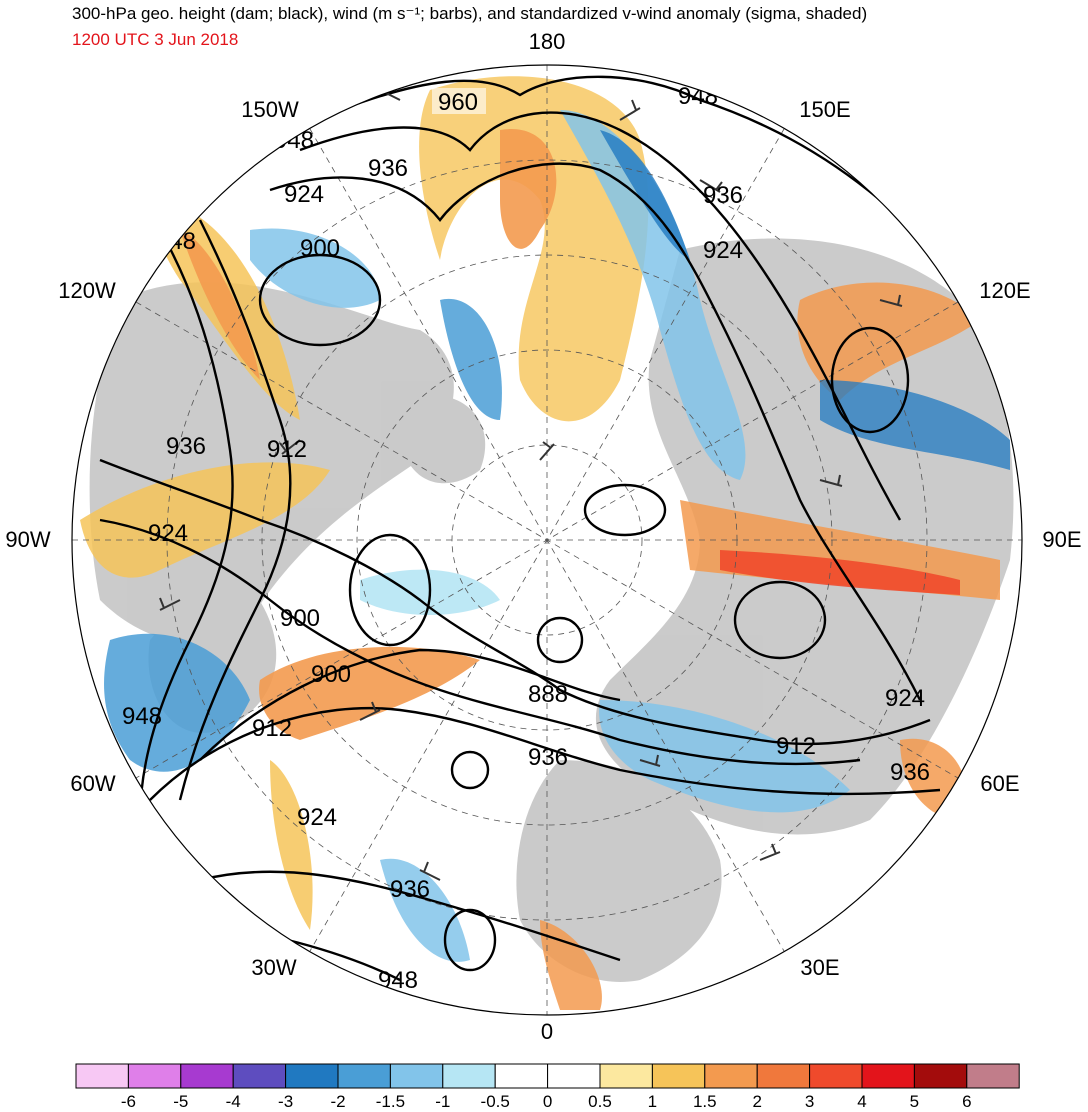 Image resolution: width=1088 pixels, height=1112 pixels. I want to click on colorbar-tick-label: -1, so click(443, 1101).